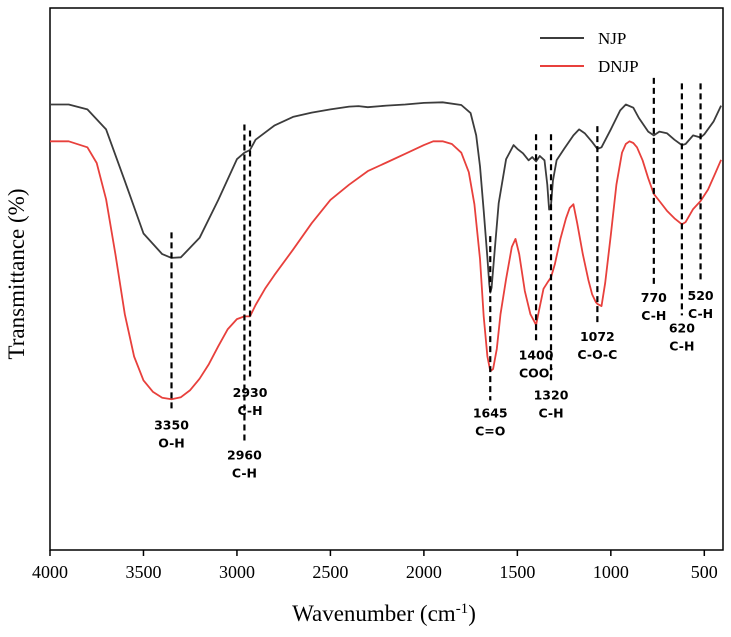 This screenshot has height=637, width=731. What do you see at coordinates (536, 372) in the screenshot?
I see `peak-assignment-1400: COO-` at bounding box center [536, 372].